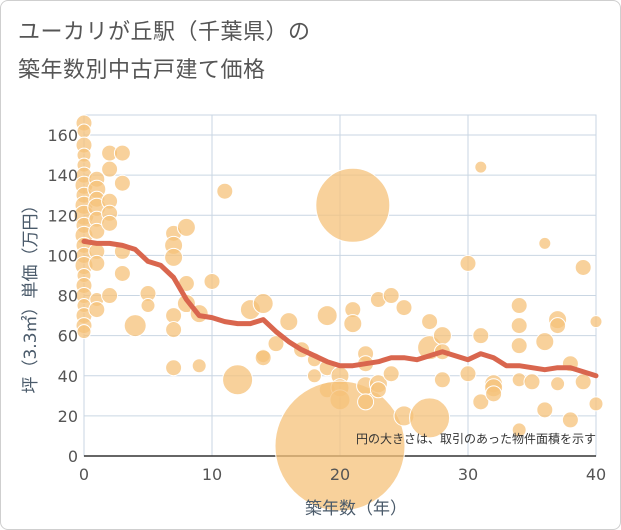 The height and width of the screenshot is (530, 621). I want to click on y-tick-labels: 0 20 40 60 80 100 120 140 160, so click(62, 296).